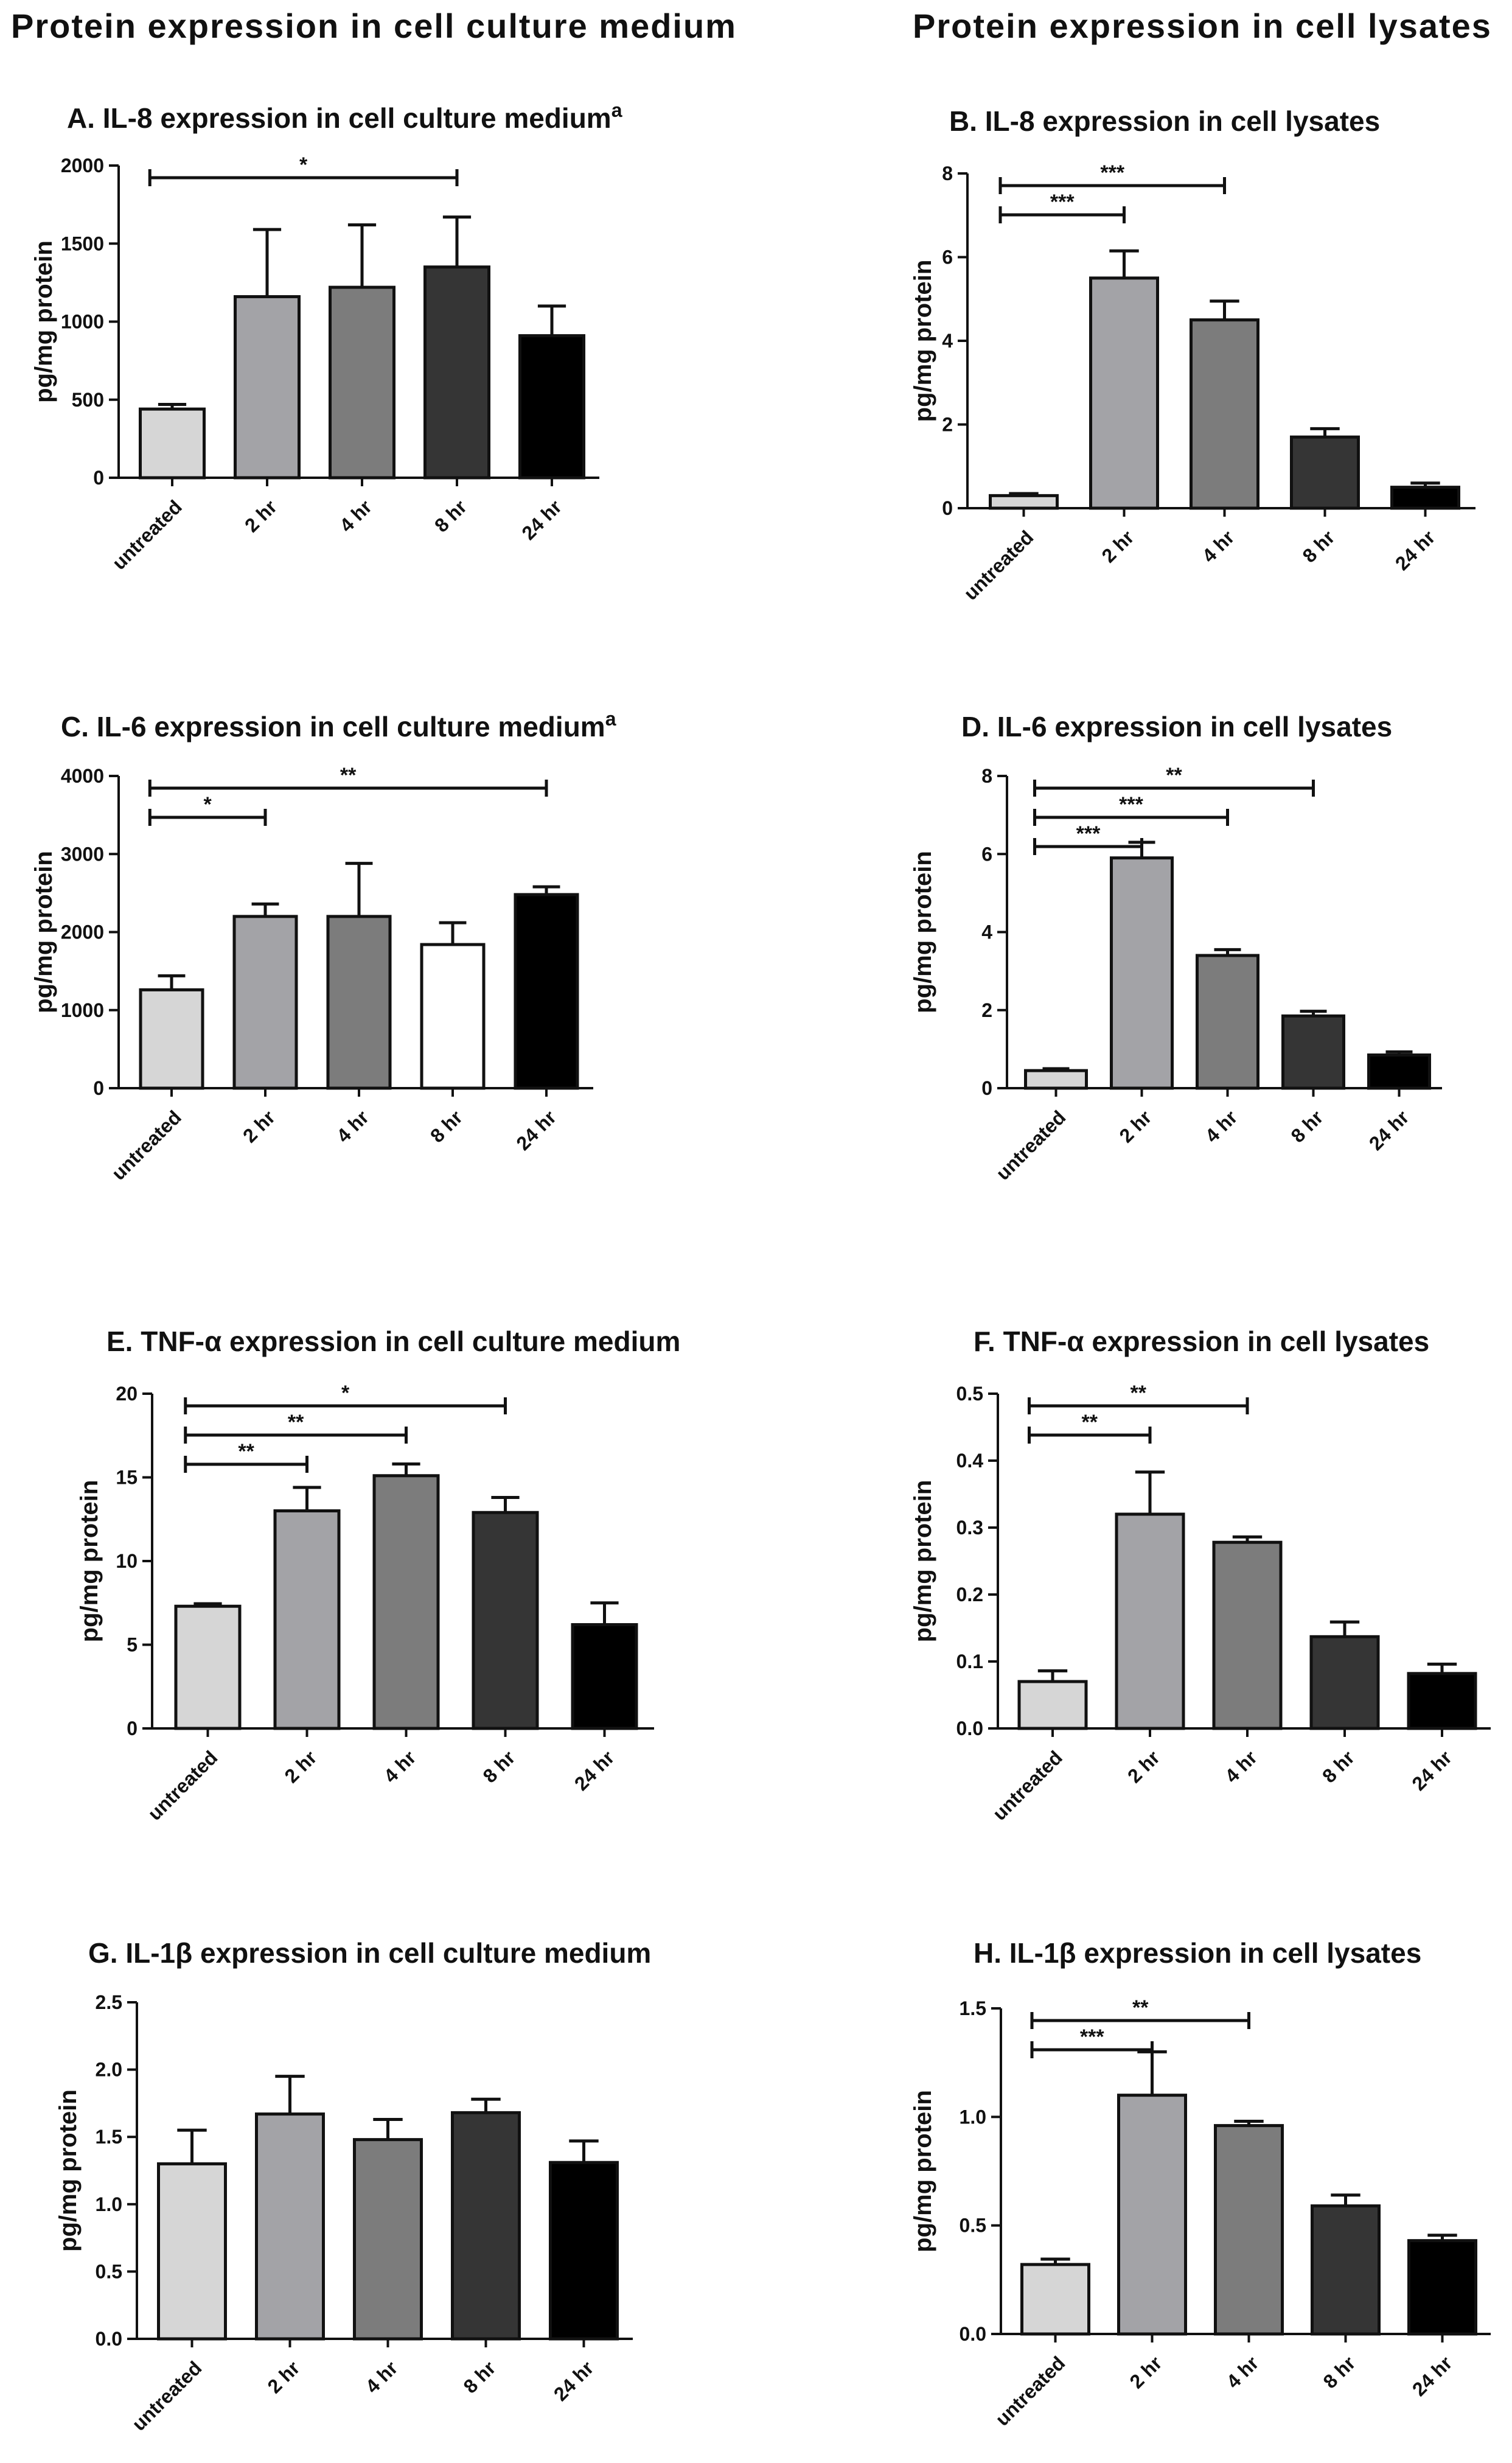 This screenshot has width=1512, height=2463. What do you see at coordinates (988, 1341) in the screenshot?
I see `panel-letter: F.` at bounding box center [988, 1341].